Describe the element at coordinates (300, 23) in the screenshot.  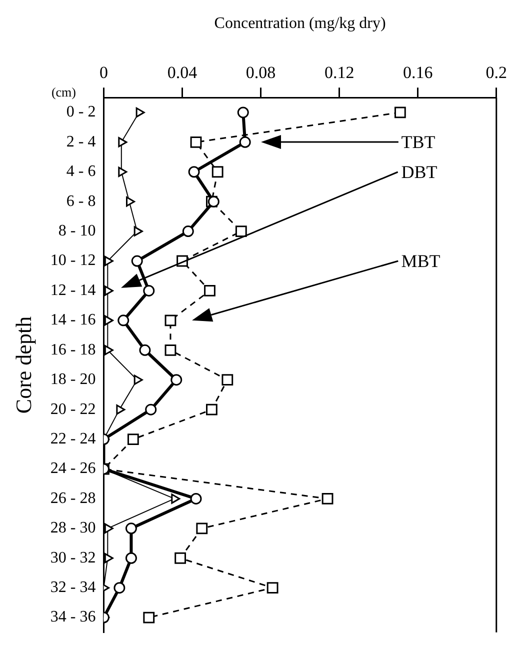
I see `x-axis-title: Concentration (mg/kg dry)` at that location.